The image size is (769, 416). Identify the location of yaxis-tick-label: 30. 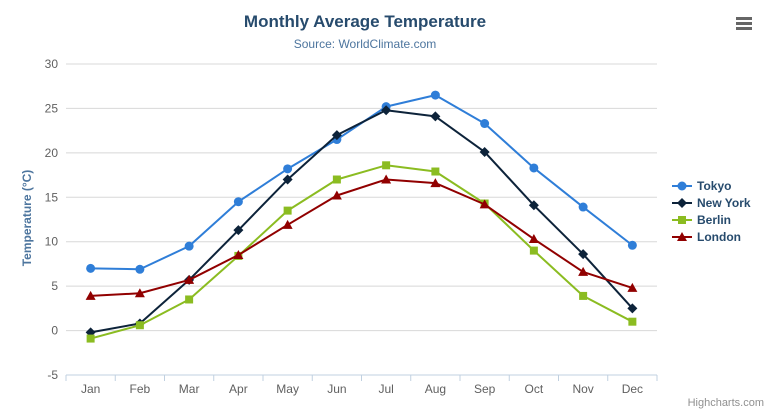
(52, 64).